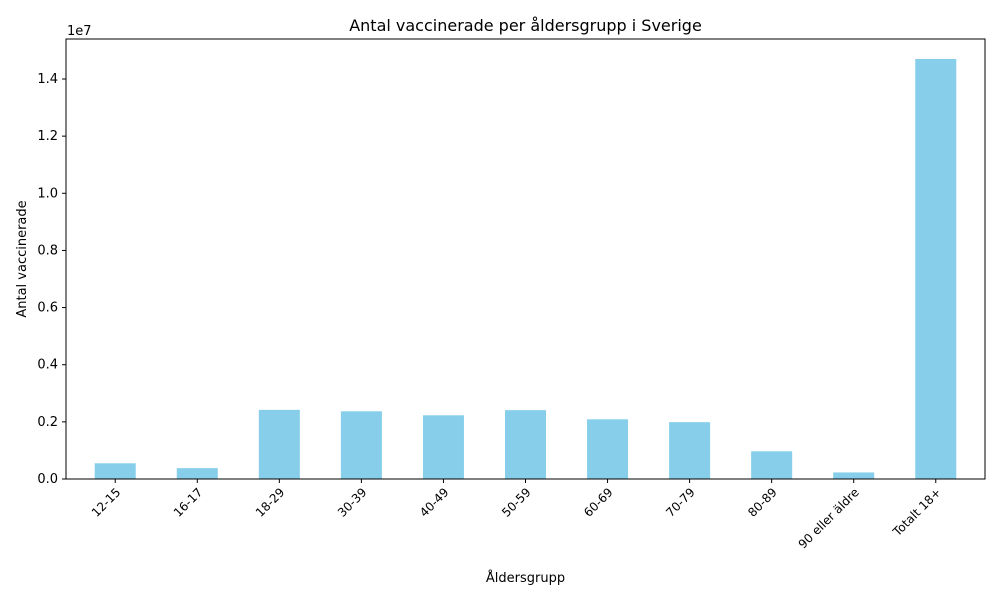 This screenshot has height=605, width=1000. I want to click on y-tick-label-3: 0.6, so click(47, 308).